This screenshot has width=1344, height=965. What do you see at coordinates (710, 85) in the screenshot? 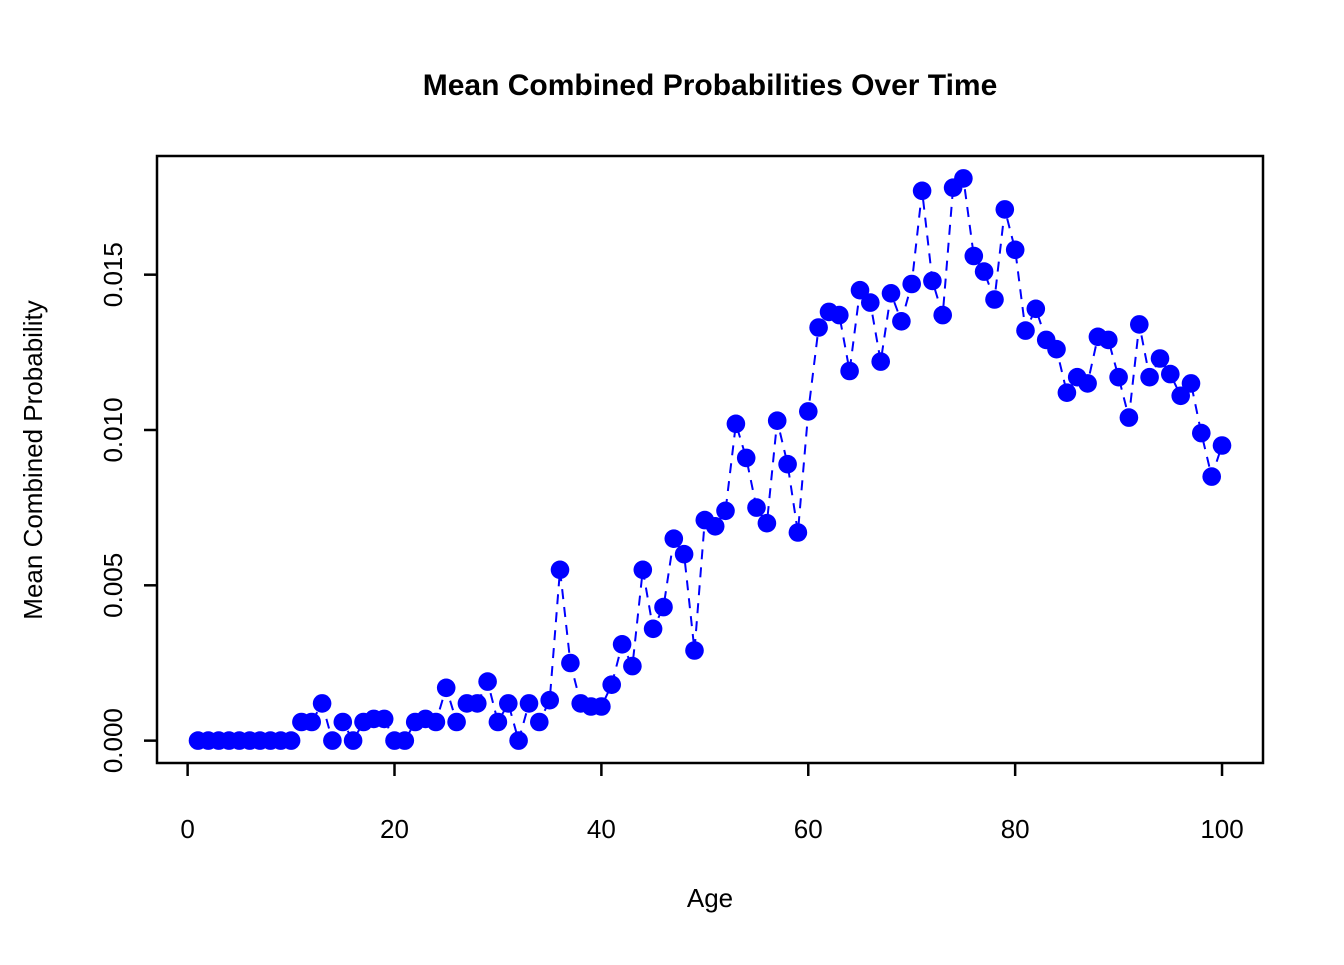
I see `chart-title: Mean Combined Probabilities Over Time` at bounding box center [710, 85].